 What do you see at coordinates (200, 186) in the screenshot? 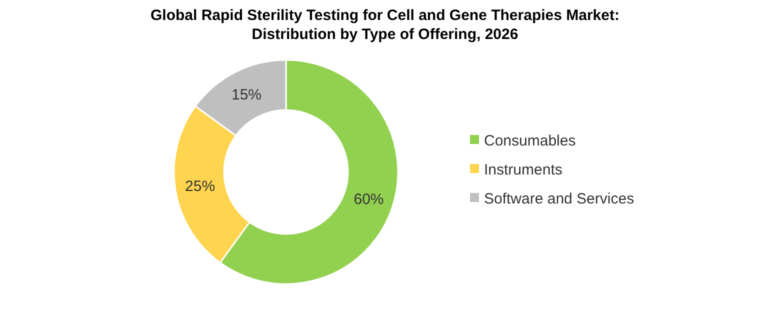
I see `data-label: 25%` at bounding box center [200, 186].